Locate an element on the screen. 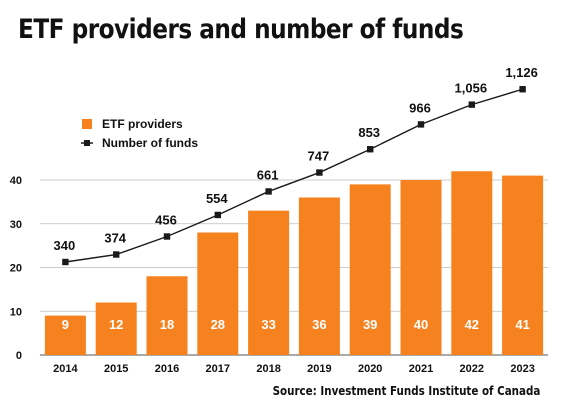 The image size is (563, 413). x-tick-label: 2015 is located at coordinates (116, 369).